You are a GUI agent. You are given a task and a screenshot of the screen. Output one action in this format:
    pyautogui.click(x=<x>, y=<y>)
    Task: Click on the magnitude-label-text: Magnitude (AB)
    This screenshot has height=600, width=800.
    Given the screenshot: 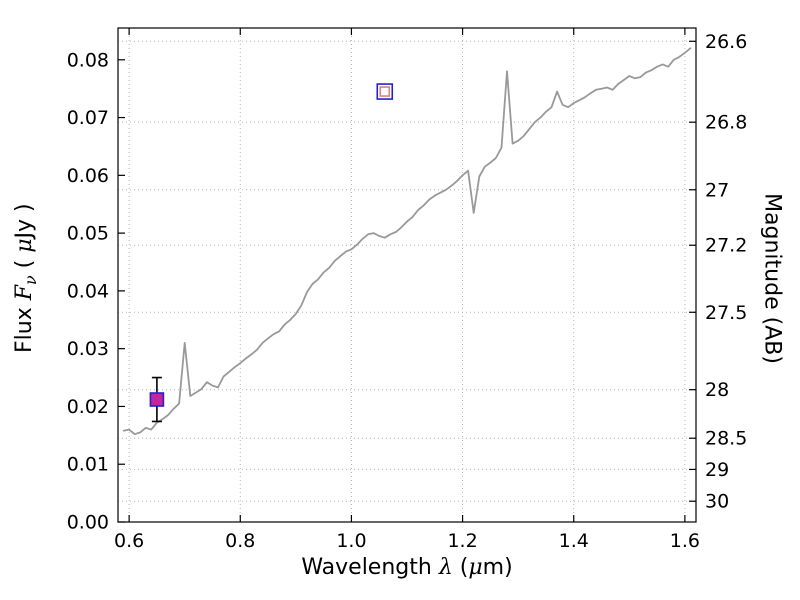 What is the action you would take?
    pyautogui.click(x=772, y=278)
    